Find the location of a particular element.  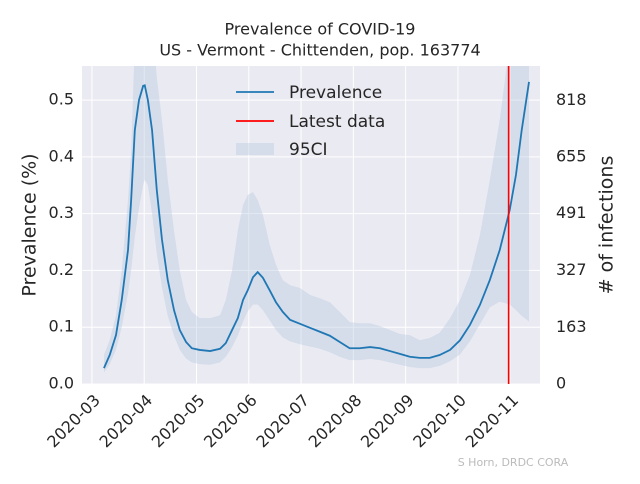

y2-tick-label: 655 is located at coordinates (571, 155).